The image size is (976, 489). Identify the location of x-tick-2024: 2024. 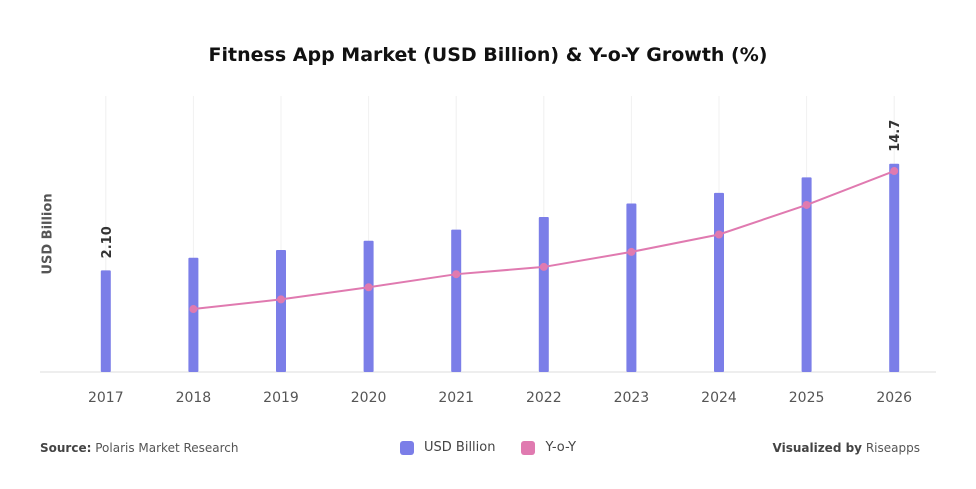
(719, 398).